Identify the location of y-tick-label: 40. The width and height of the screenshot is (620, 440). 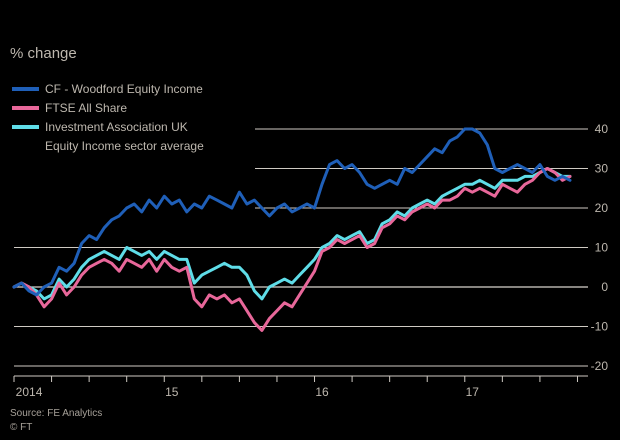
(602, 129).